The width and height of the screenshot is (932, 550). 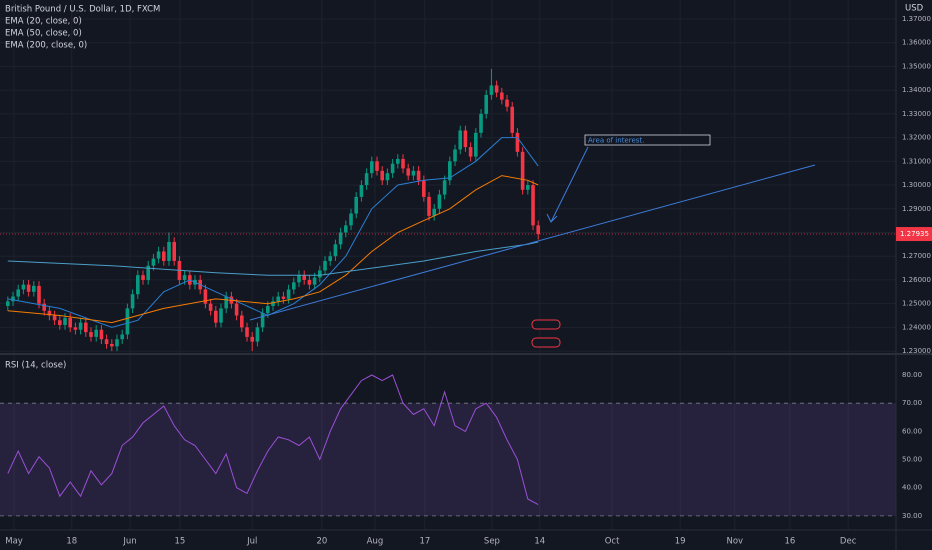 I want to click on y-tick-label: 80.00, so click(x=912, y=375).